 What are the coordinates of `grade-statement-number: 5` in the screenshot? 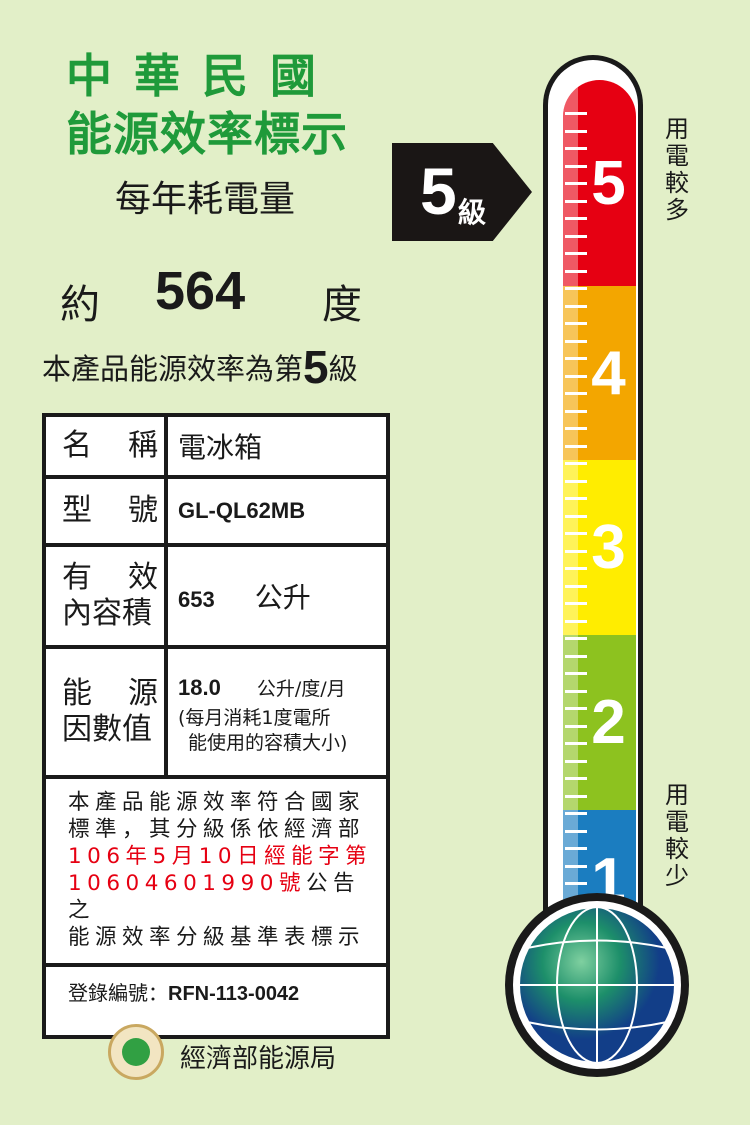 It's located at (316, 367).